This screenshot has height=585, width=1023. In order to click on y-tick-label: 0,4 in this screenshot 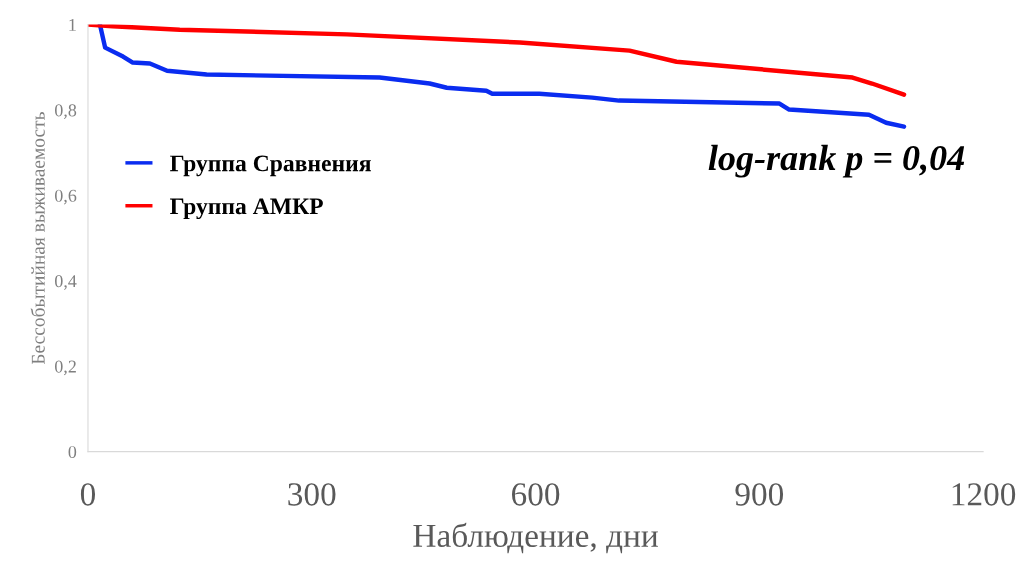, I will do `click(65, 282)`.